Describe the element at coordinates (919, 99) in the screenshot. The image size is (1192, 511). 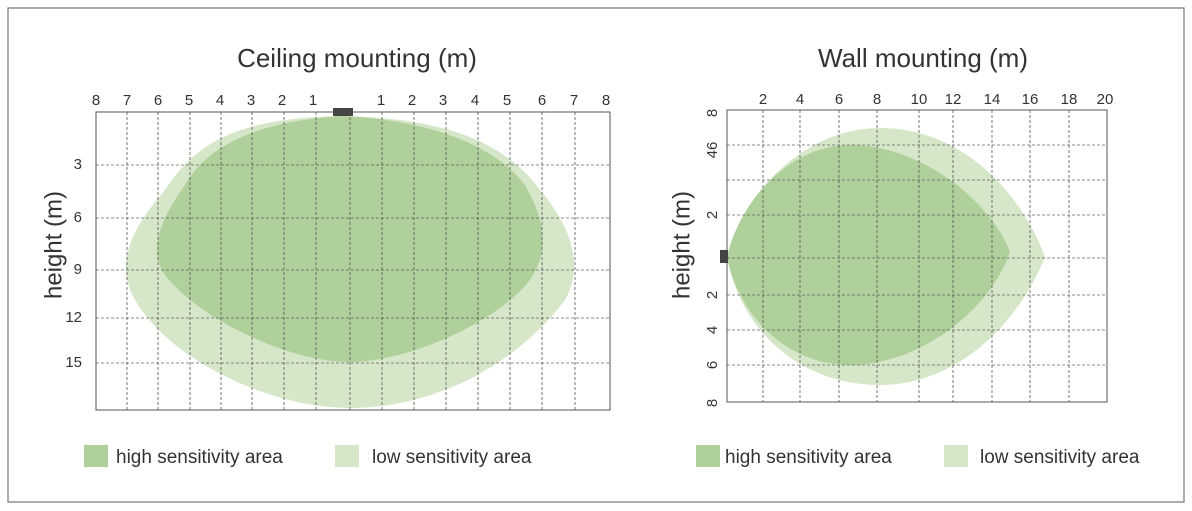
I see `x-tick-label: 10` at that location.